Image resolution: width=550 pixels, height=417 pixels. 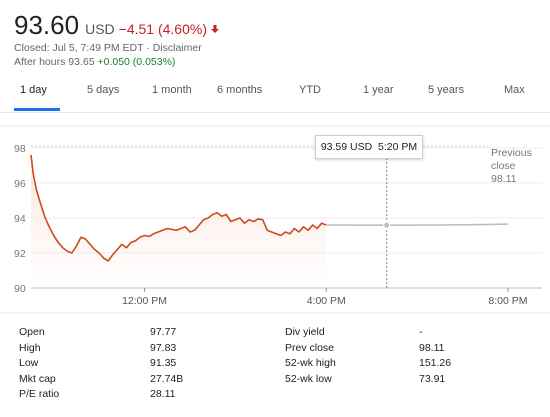 What do you see at coordinates (149, 349) in the screenshot?
I see `stat-row: High 97.83` at bounding box center [149, 349].